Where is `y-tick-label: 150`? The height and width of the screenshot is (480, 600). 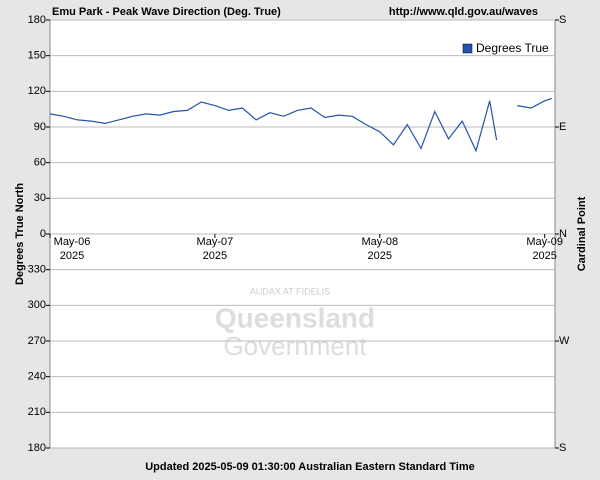 y-tick-label: 150 is located at coordinates (37, 56).